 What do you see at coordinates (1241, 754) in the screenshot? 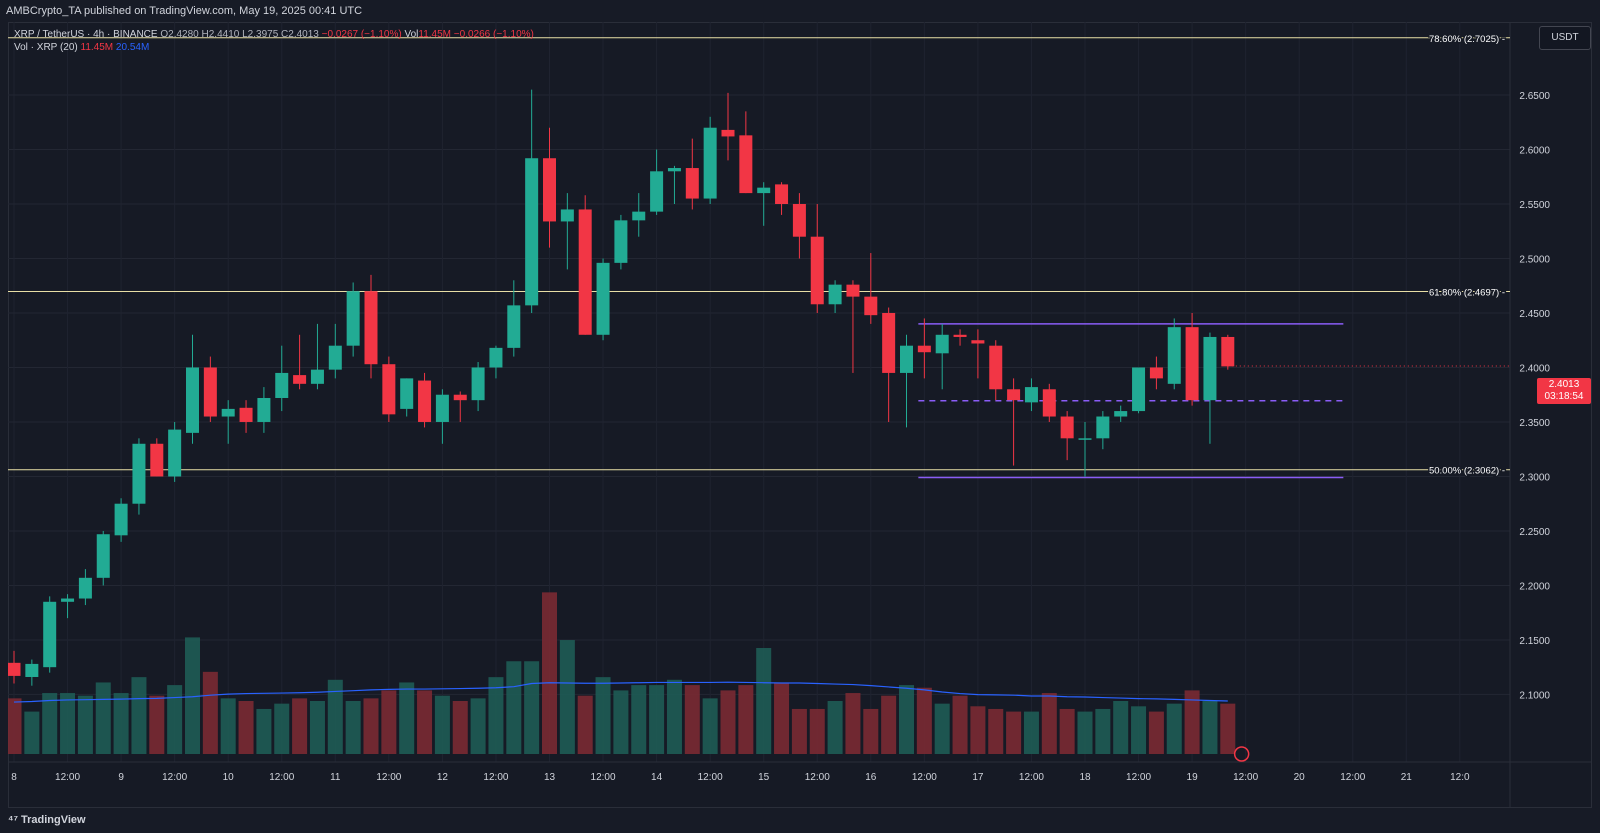
I see `bolt-icon` at bounding box center [1241, 754].